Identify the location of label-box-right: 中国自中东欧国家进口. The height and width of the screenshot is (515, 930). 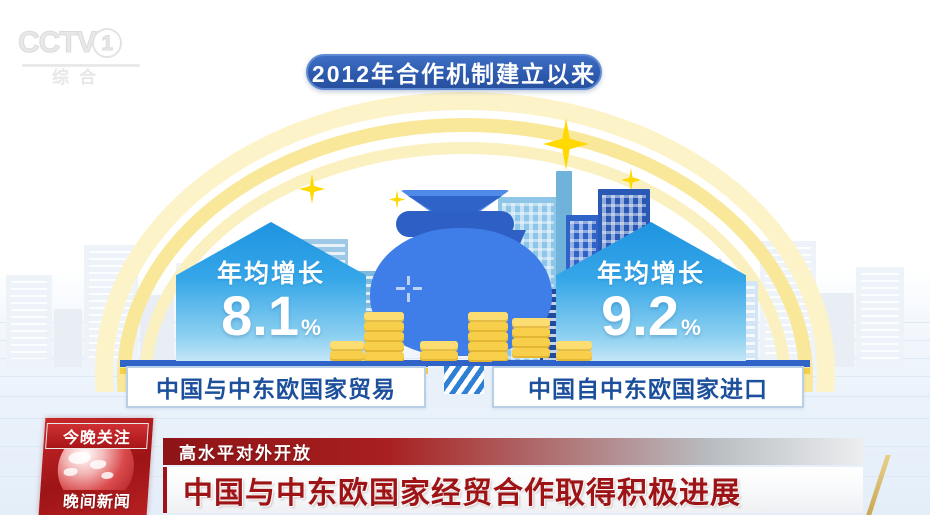
(648, 384).